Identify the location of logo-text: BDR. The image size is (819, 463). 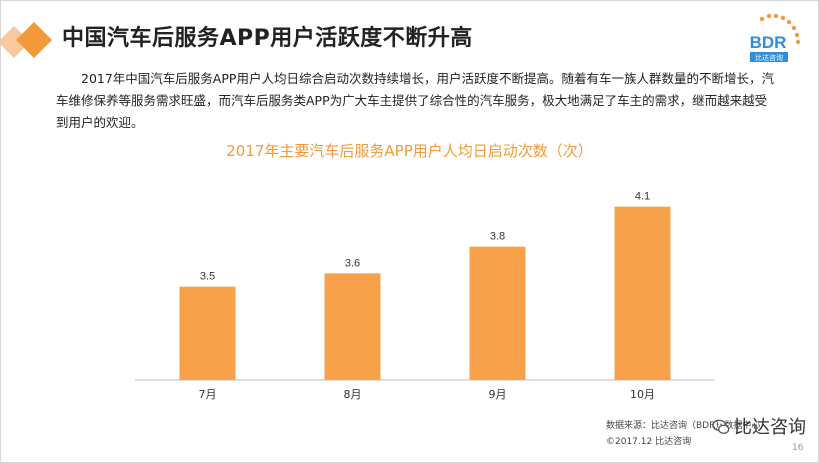
(768, 42).